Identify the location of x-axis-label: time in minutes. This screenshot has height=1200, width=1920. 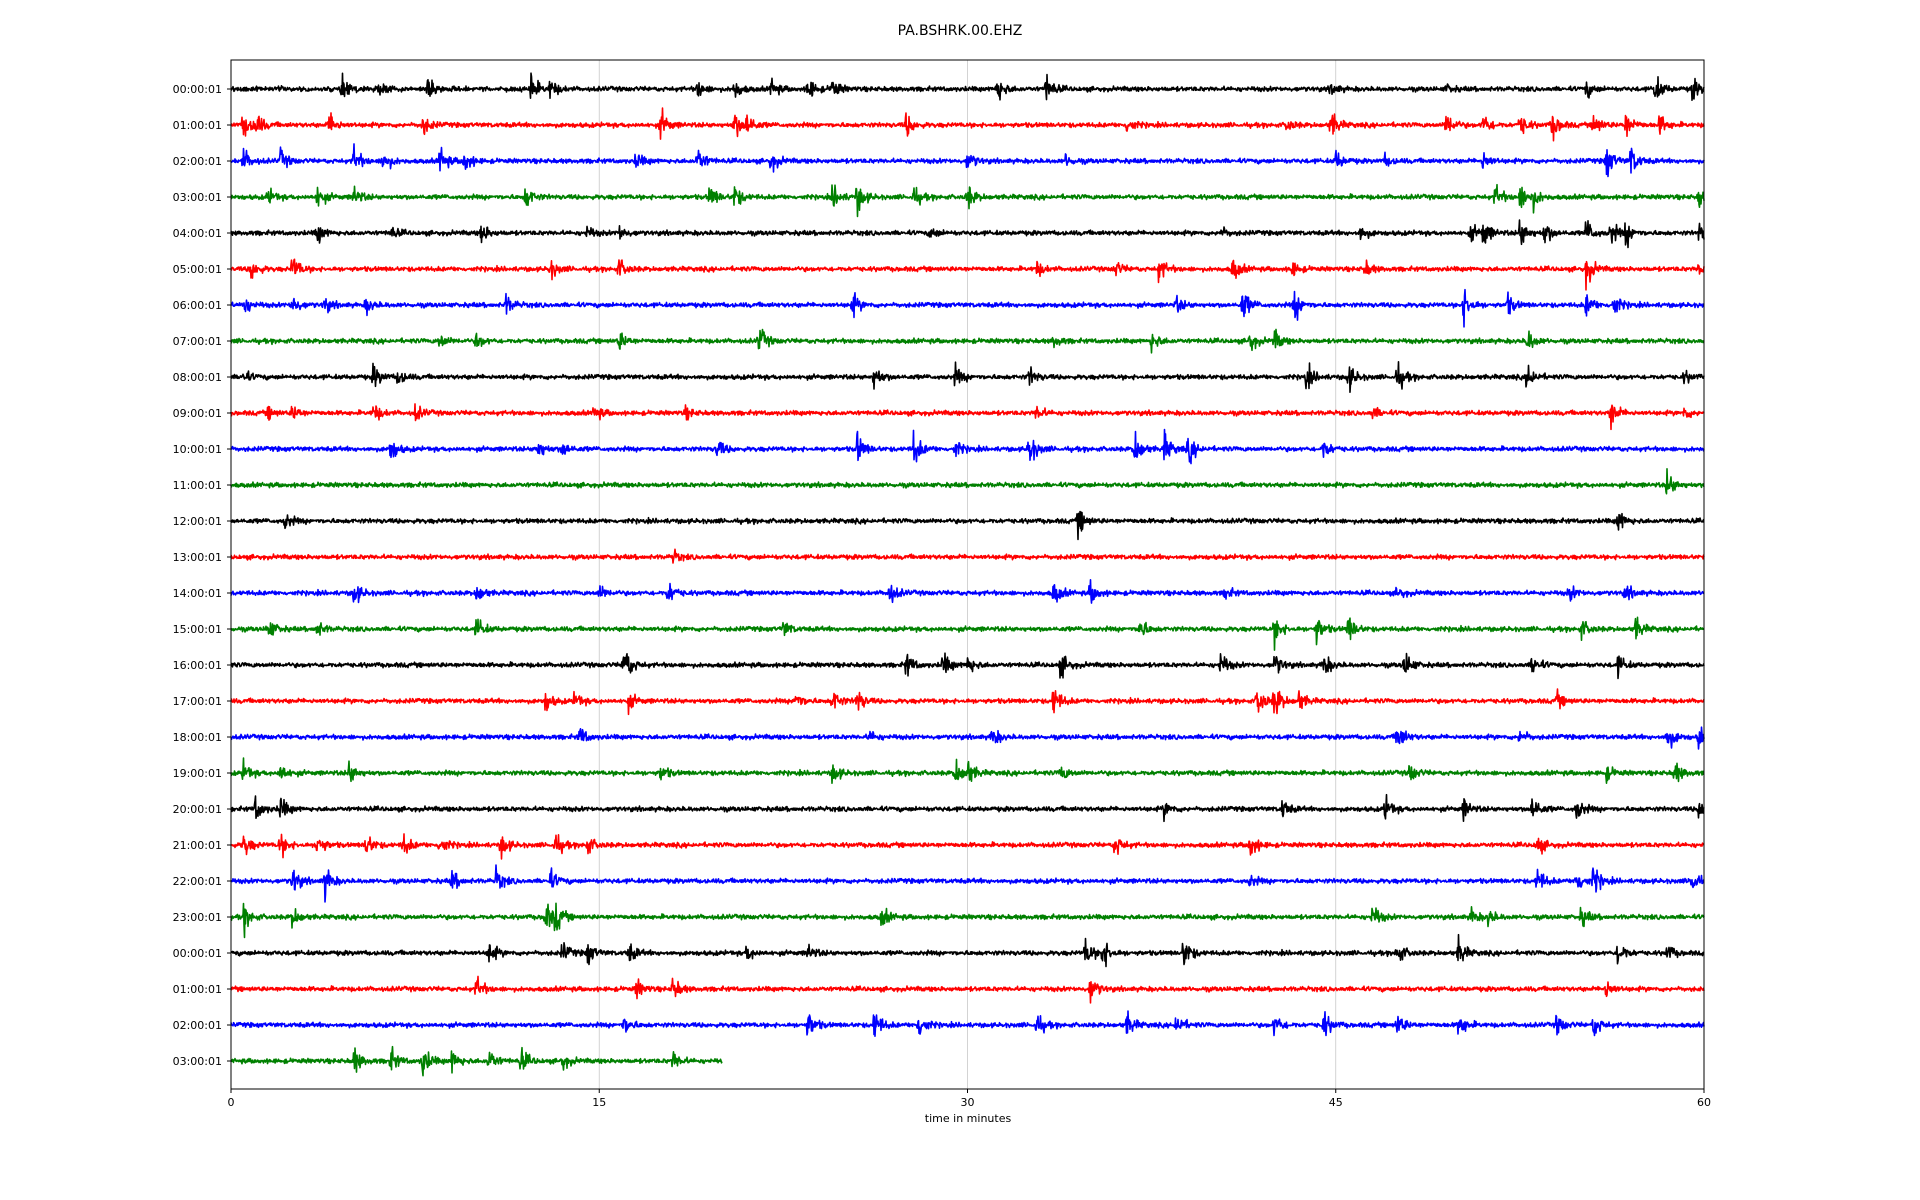
(968, 1118).